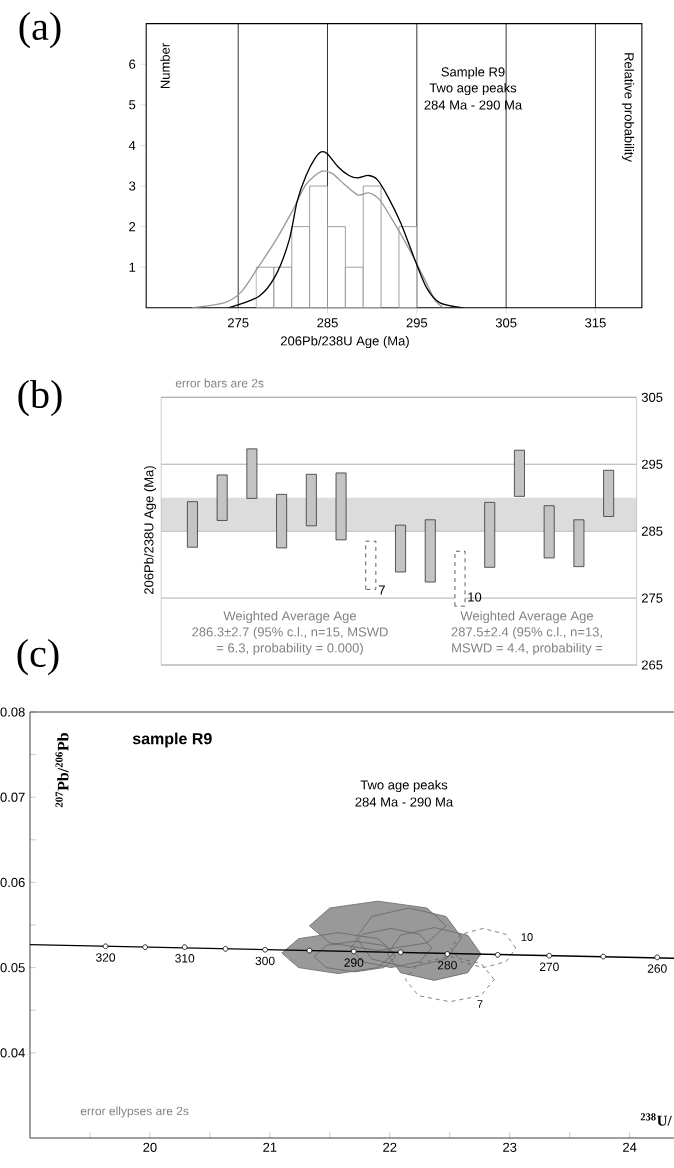 The image size is (674, 1168). What do you see at coordinates (289, 649) in the screenshot?
I see `annotation: = 6.3, probability = 0.000)` at bounding box center [289, 649].